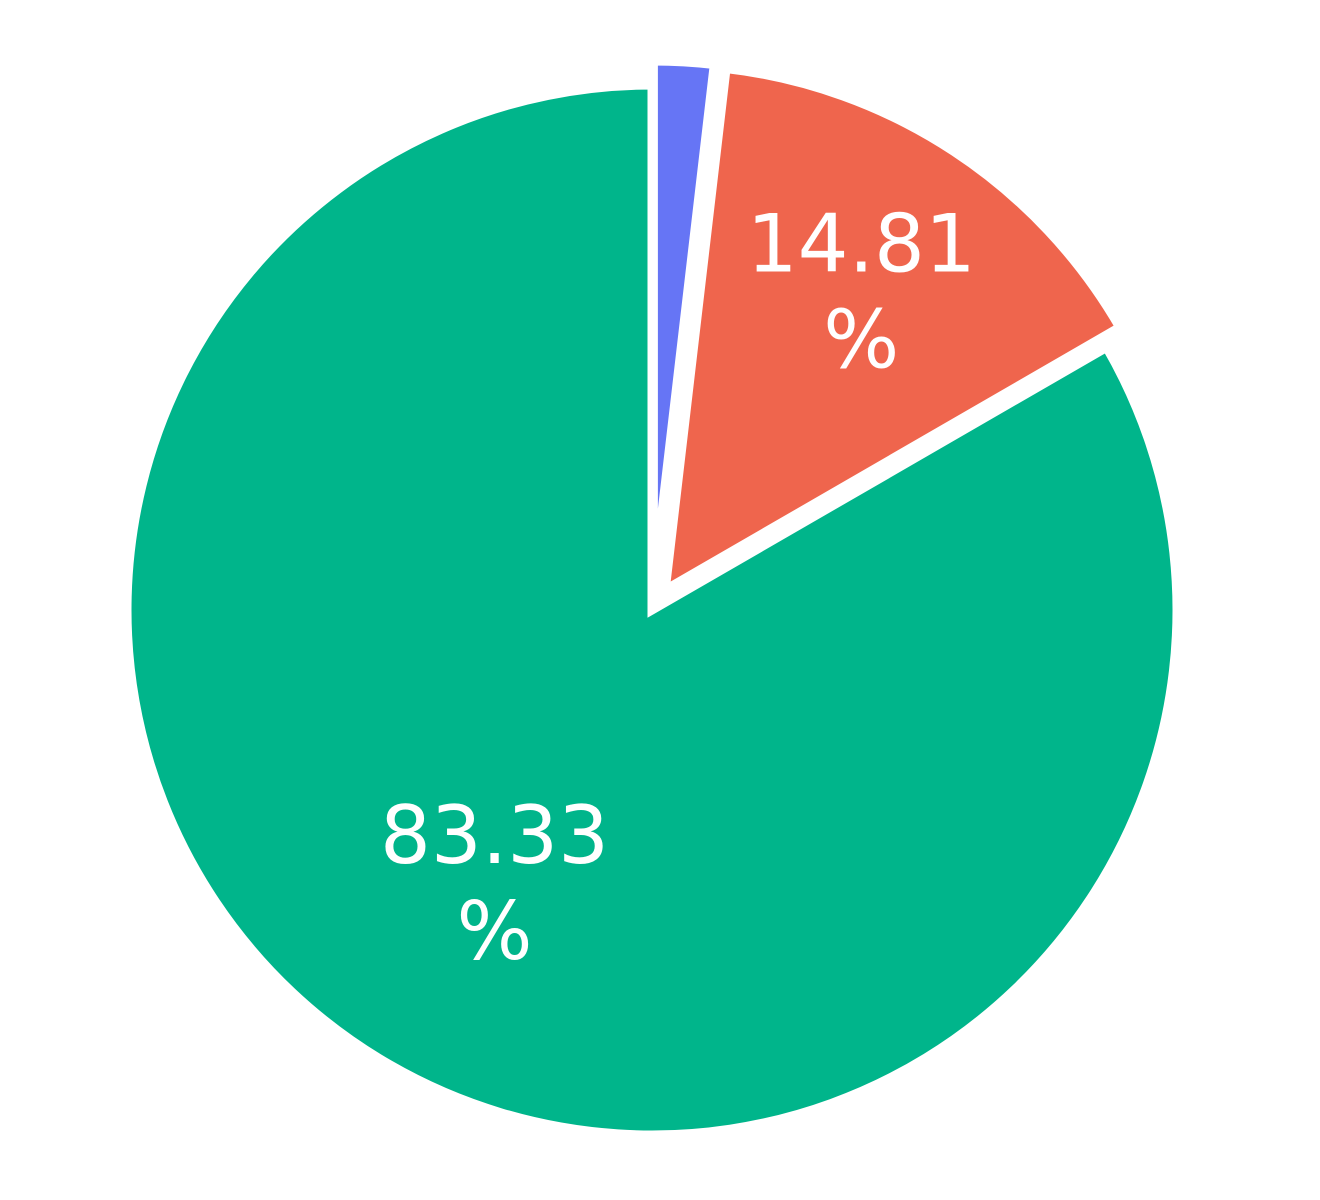 The width and height of the screenshot is (1320, 1200). What do you see at coordinates (861, 244) in the screenshot?
I see `pie-slice-label-line: 14.81` at bounding box center [861, 244].